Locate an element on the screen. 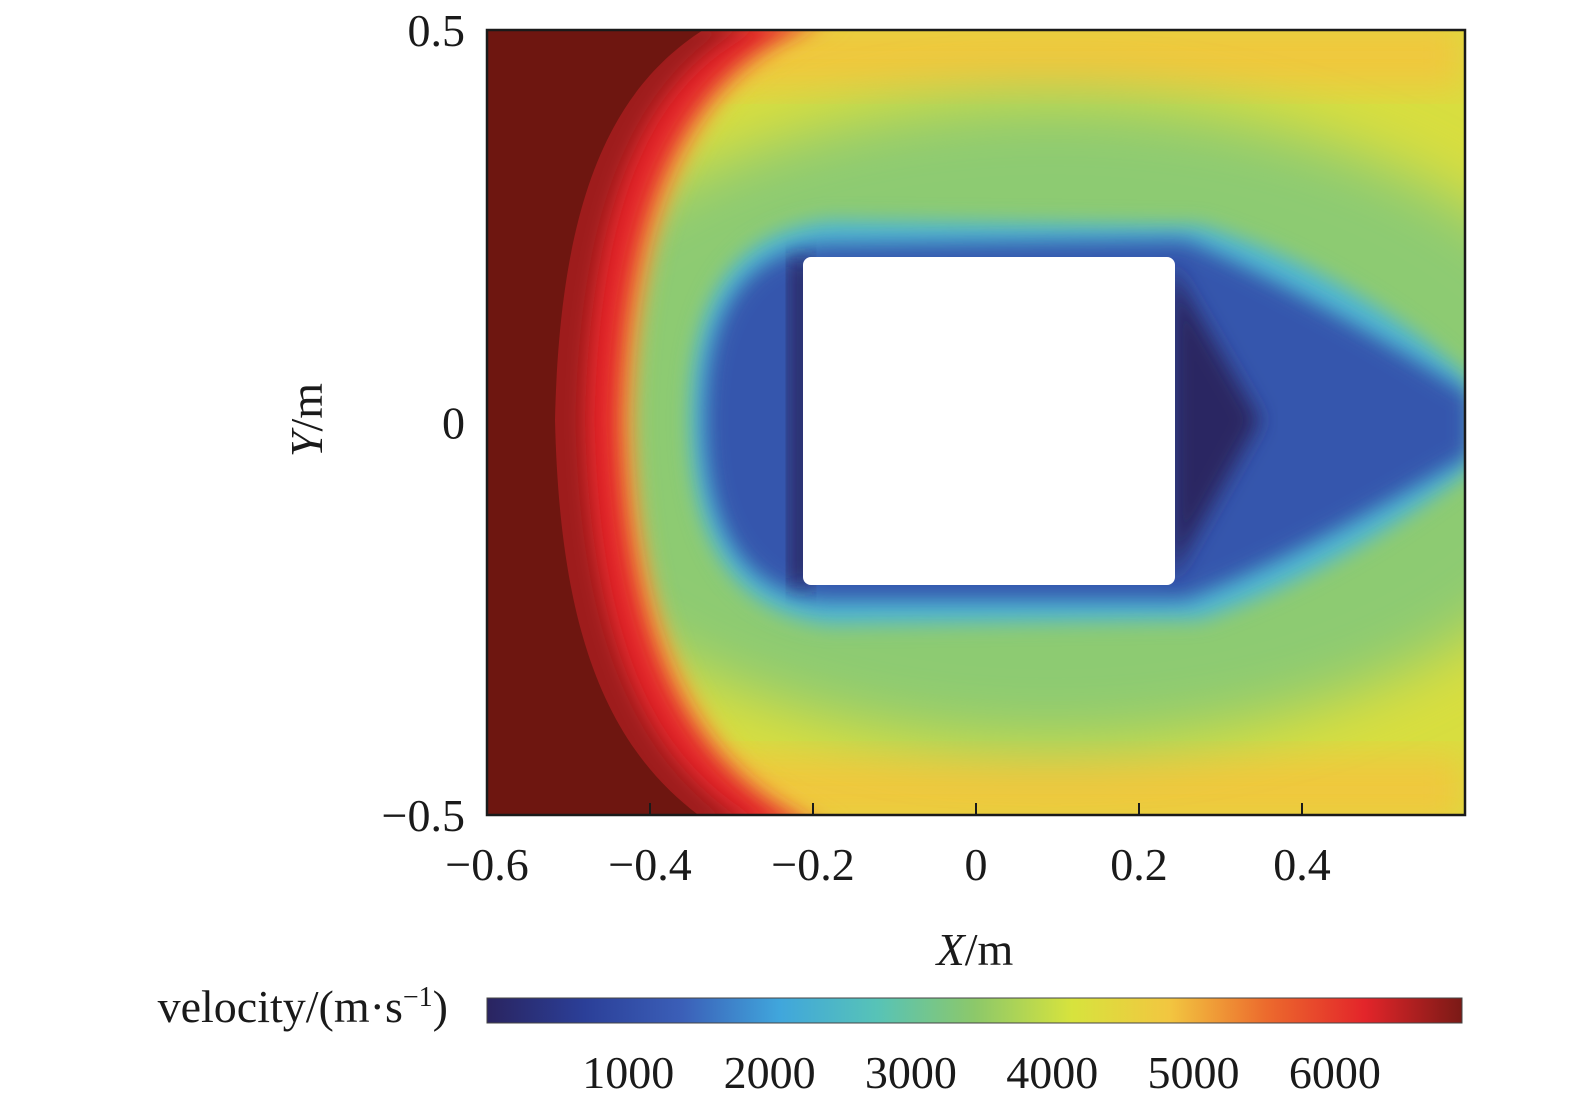  colorbar-label: velocity/(m·s−1) is located at coordinates (303, 1006).